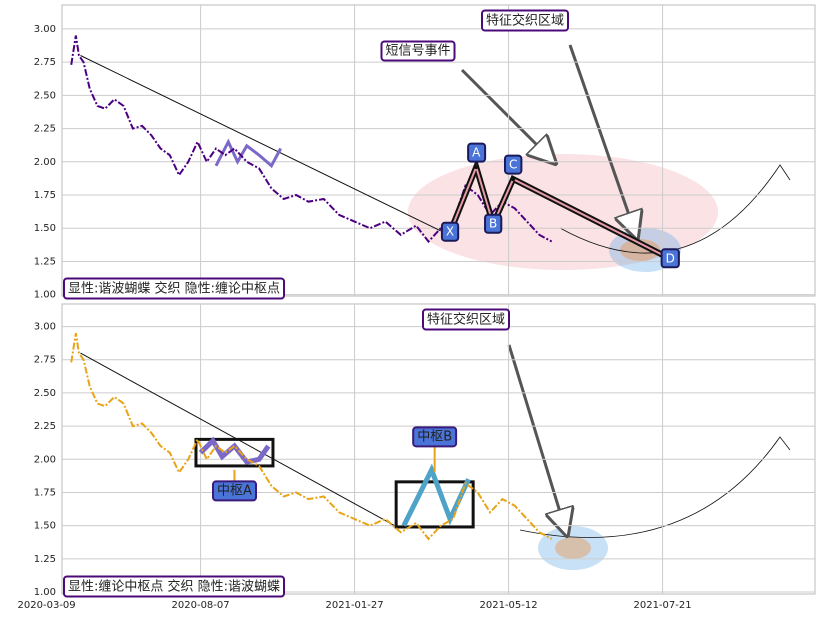 This screenshot has height=617, width=822. I want to click on pivot-box, so click(234, 452).